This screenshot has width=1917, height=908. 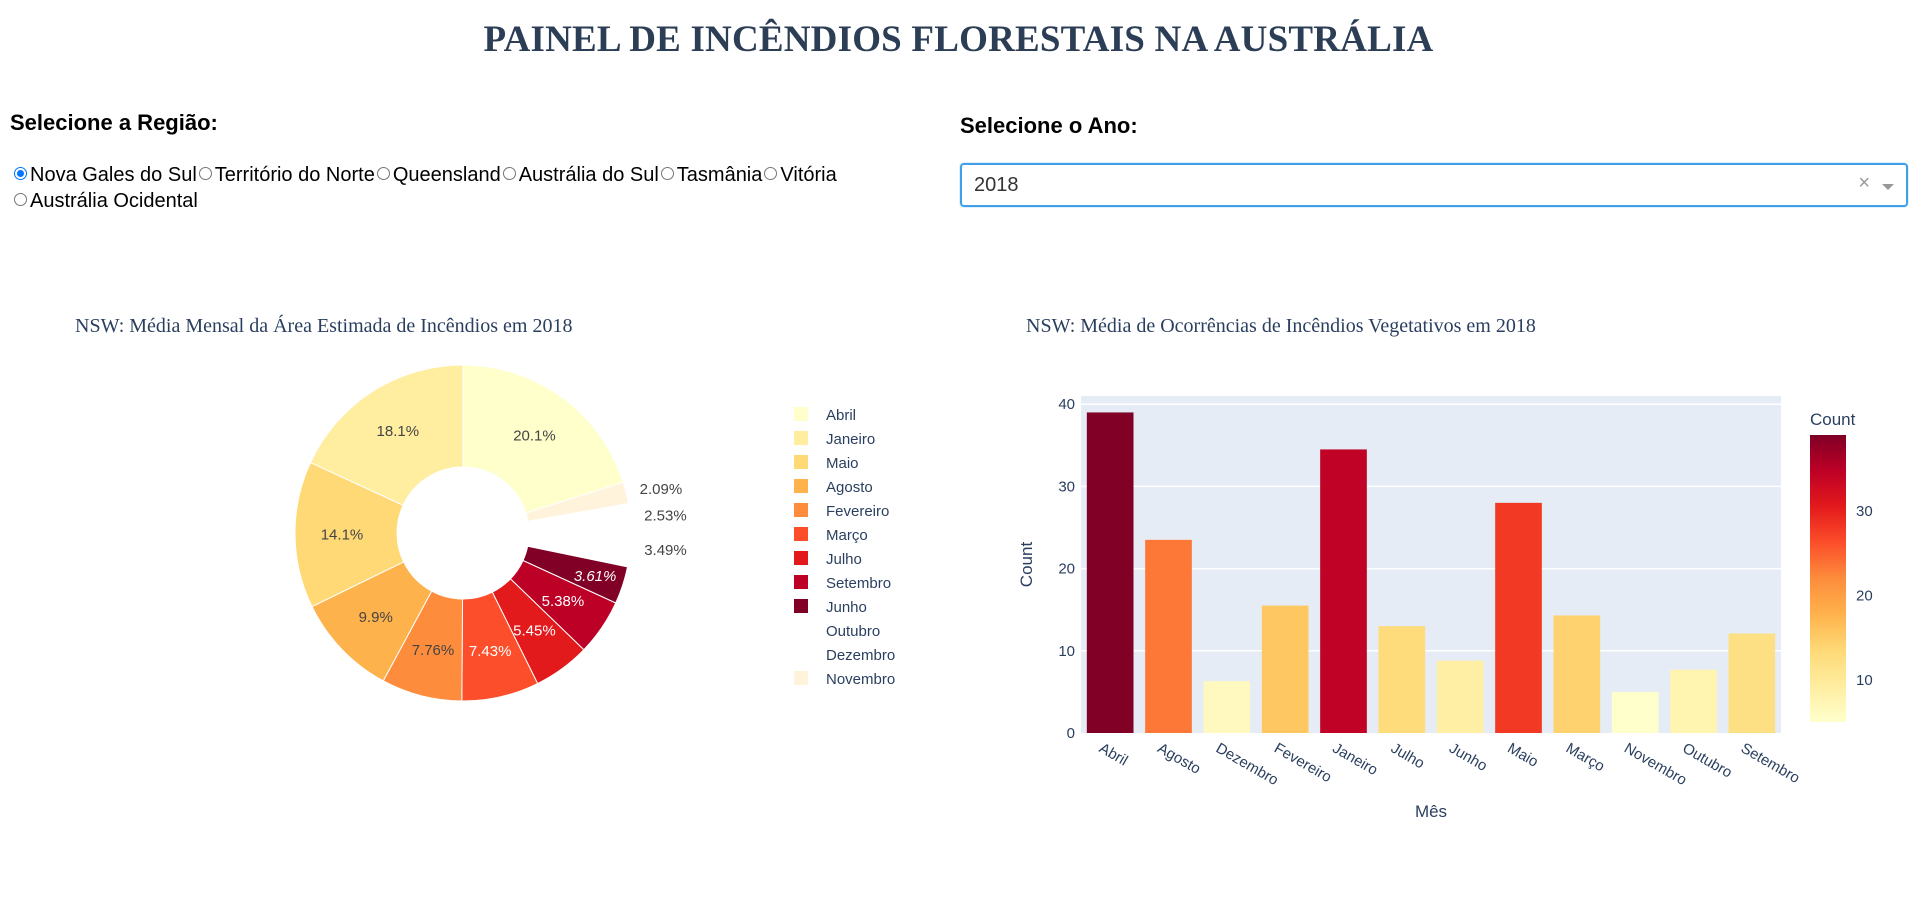 What do you see at coordinates (1408, 756) in the screenshot?
I see `x-tick-label: Julho` at bounding box center [1408, 756].